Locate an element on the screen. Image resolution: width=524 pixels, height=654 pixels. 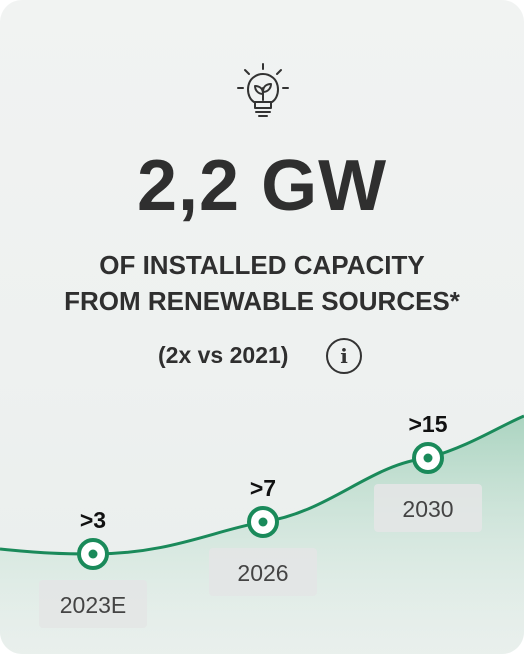
lightbulb-leaf-icon is located at coordinates (263, 90).